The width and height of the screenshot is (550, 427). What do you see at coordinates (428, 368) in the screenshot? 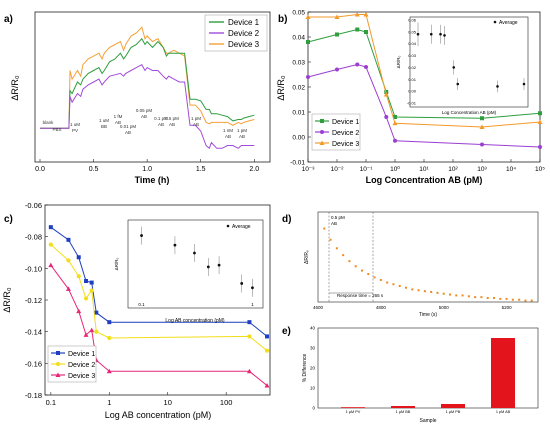
I see `panel-e-frame` at bounding box center [428, 368].